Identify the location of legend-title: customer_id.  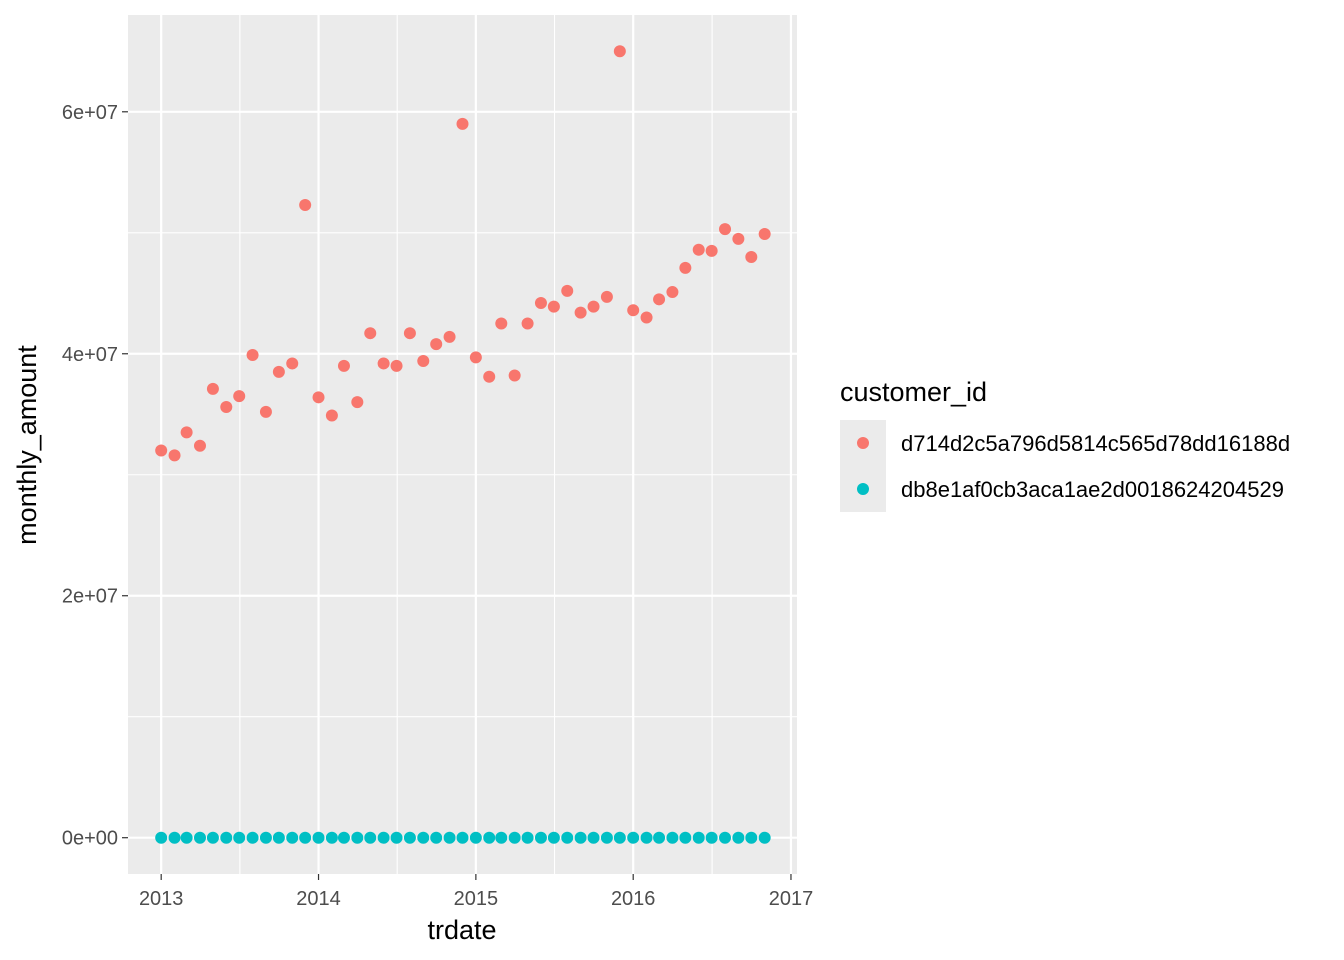
(913, 392).